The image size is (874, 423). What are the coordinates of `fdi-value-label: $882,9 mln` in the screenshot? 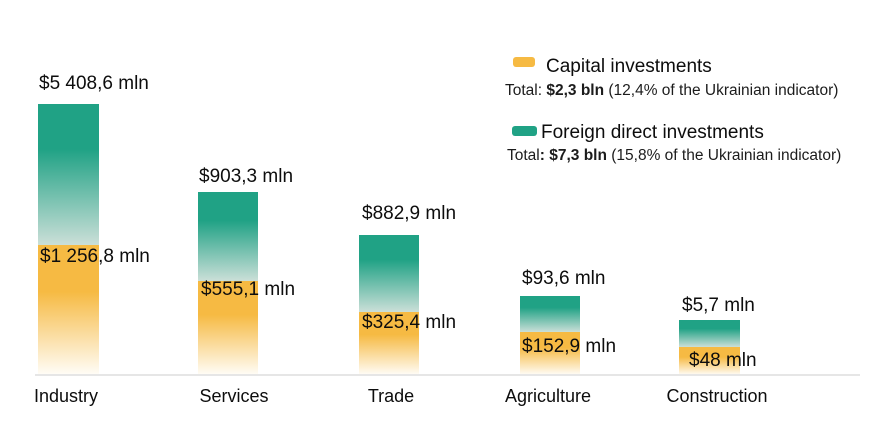 It's located at (409, 213).